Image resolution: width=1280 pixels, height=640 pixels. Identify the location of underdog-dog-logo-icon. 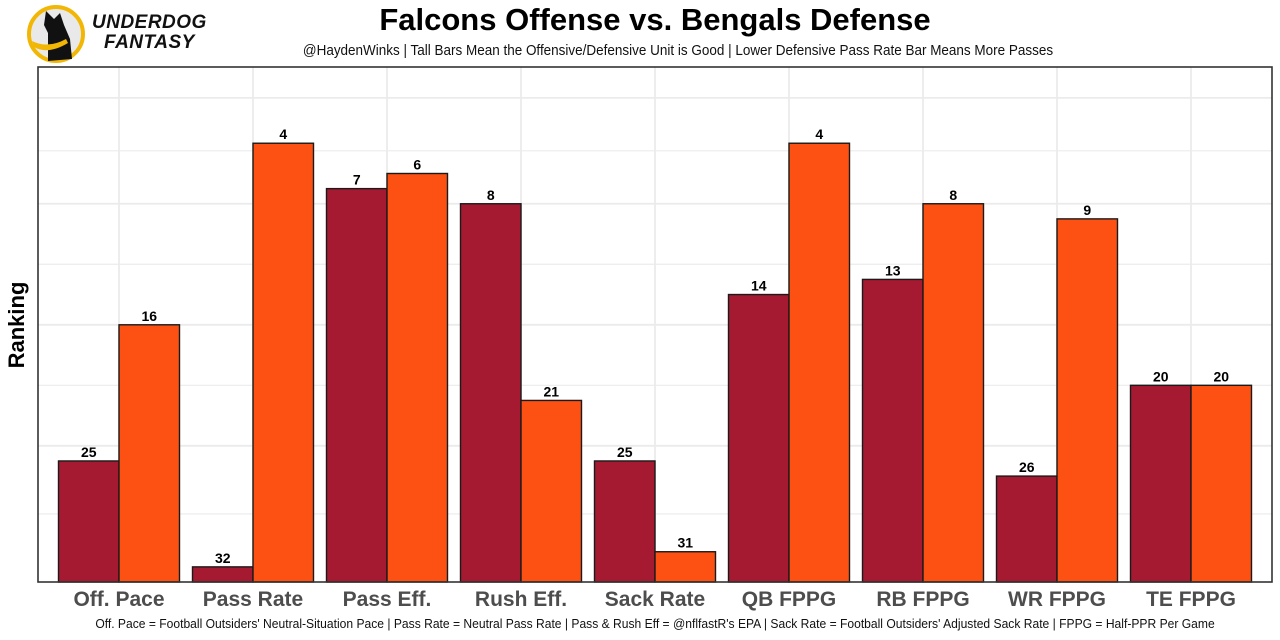
(56, 34).